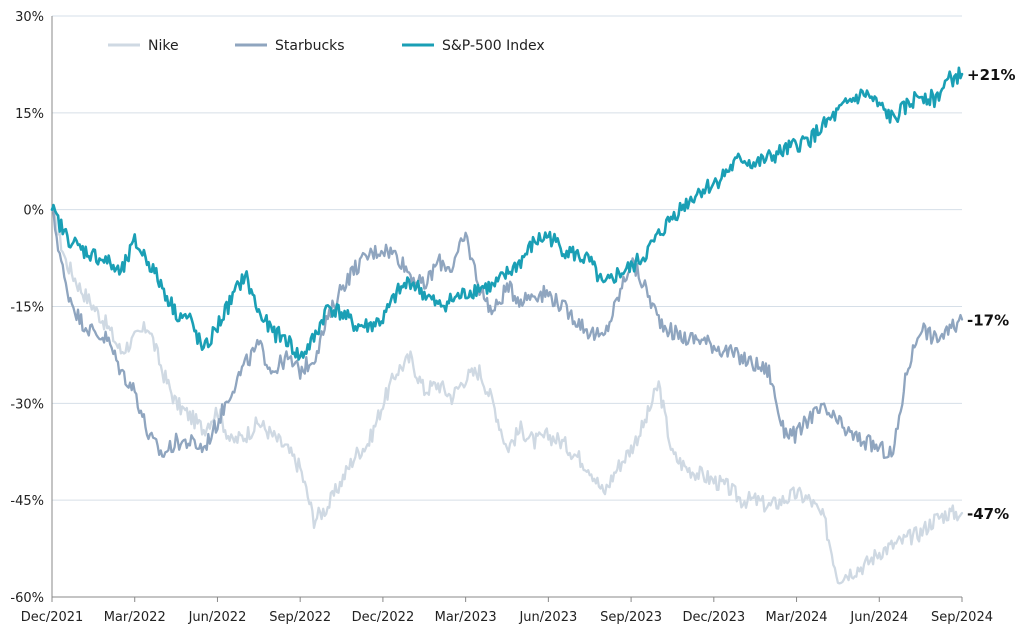 The image size is (1024, 634). I want to click on end-labels: -47% -17% +21%, so click(991, 294).